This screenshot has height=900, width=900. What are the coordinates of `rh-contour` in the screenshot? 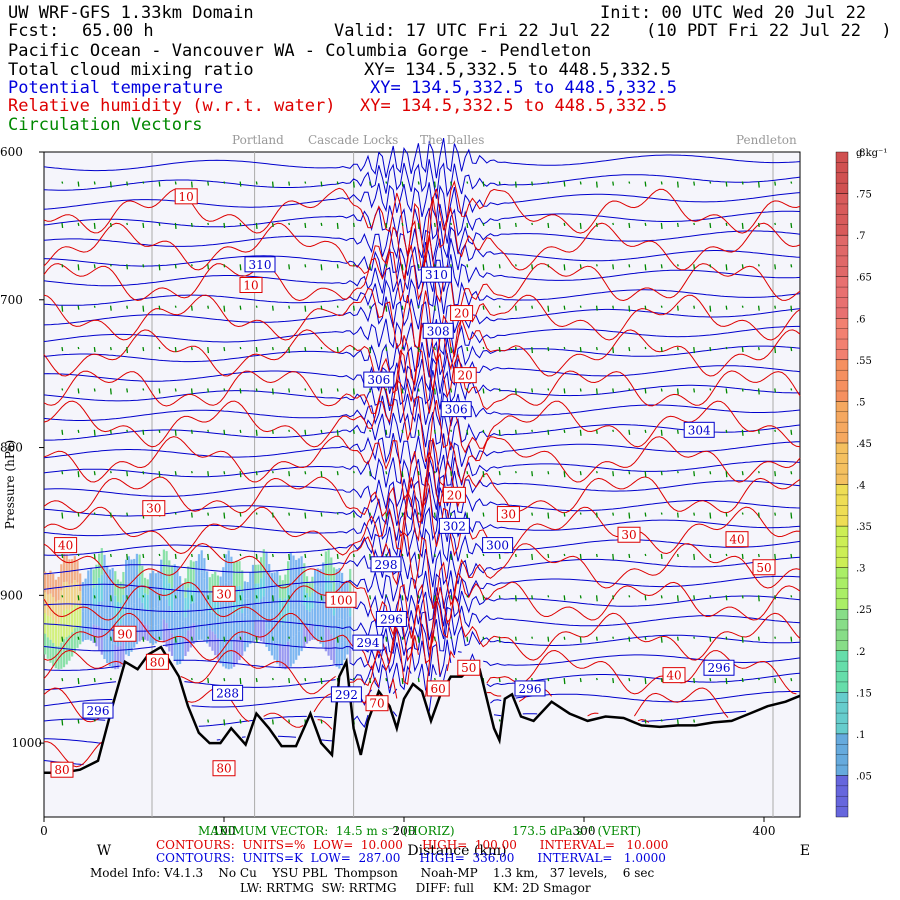 It's located at (422, 420).